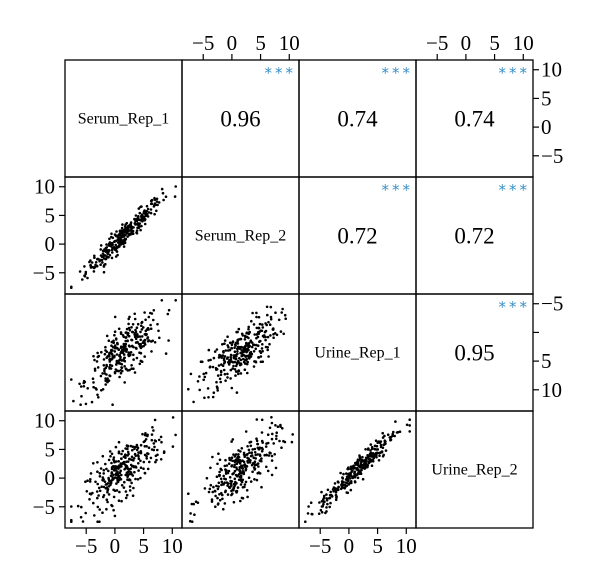 Image resolution: width=600 pixels, height=588 pixels. I want to click on left-axis-row2-tick-label: 10, so click(44, 187).